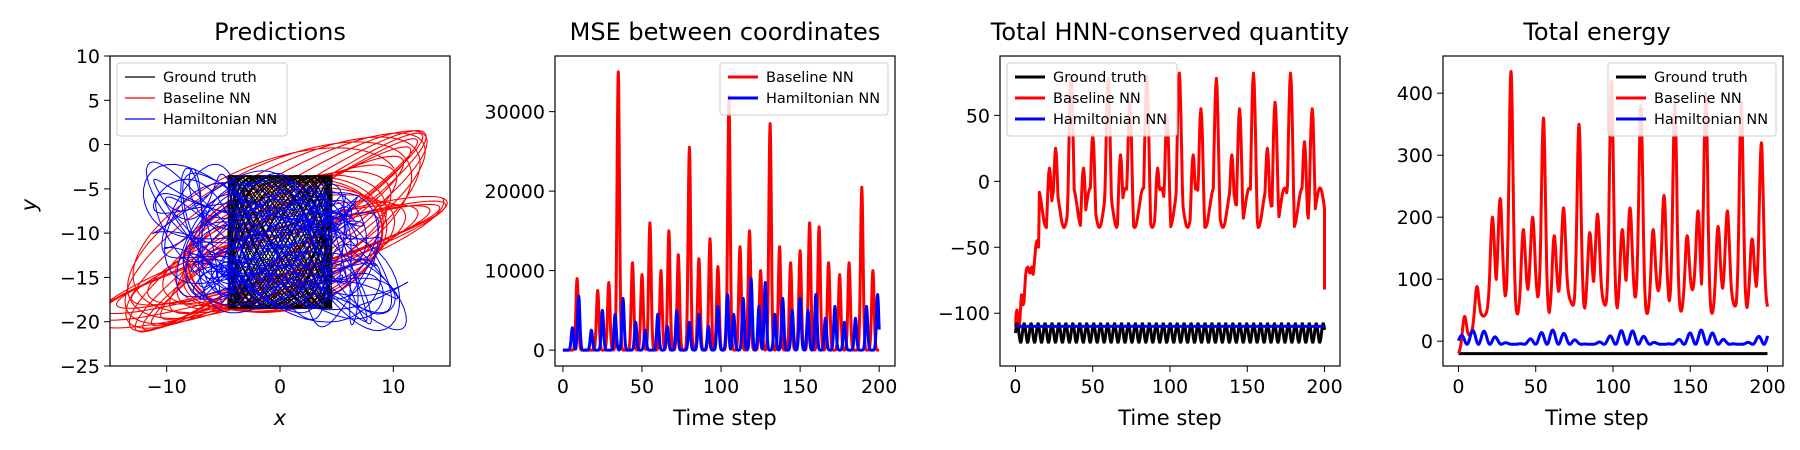 This screenshot has height=450, width=1800. I want to click on y-tick-label: 50, so click(978, 116).